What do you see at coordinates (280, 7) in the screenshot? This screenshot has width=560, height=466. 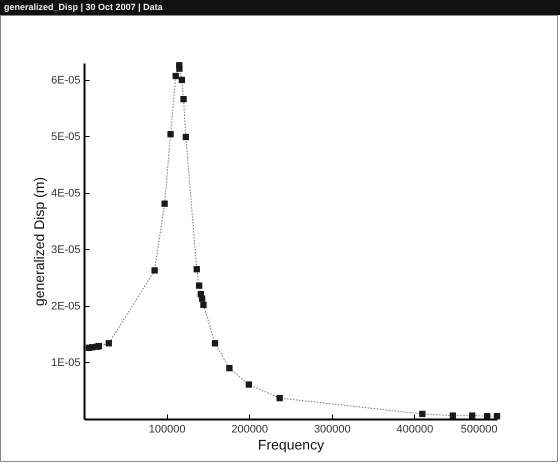 I see `chart-title: generalized_Disp | 30 Oct 2007 | Data` at bounding box center [280, 7].